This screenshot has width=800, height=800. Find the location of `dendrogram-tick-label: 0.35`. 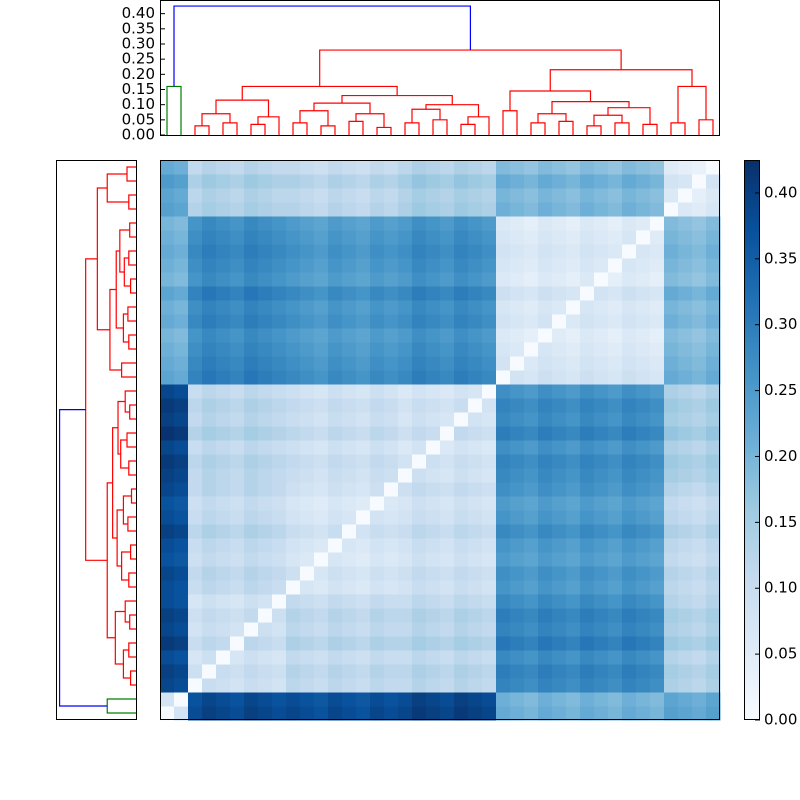

dendrogram-tick-label: 0.35 is located at coordinates (138, 28).